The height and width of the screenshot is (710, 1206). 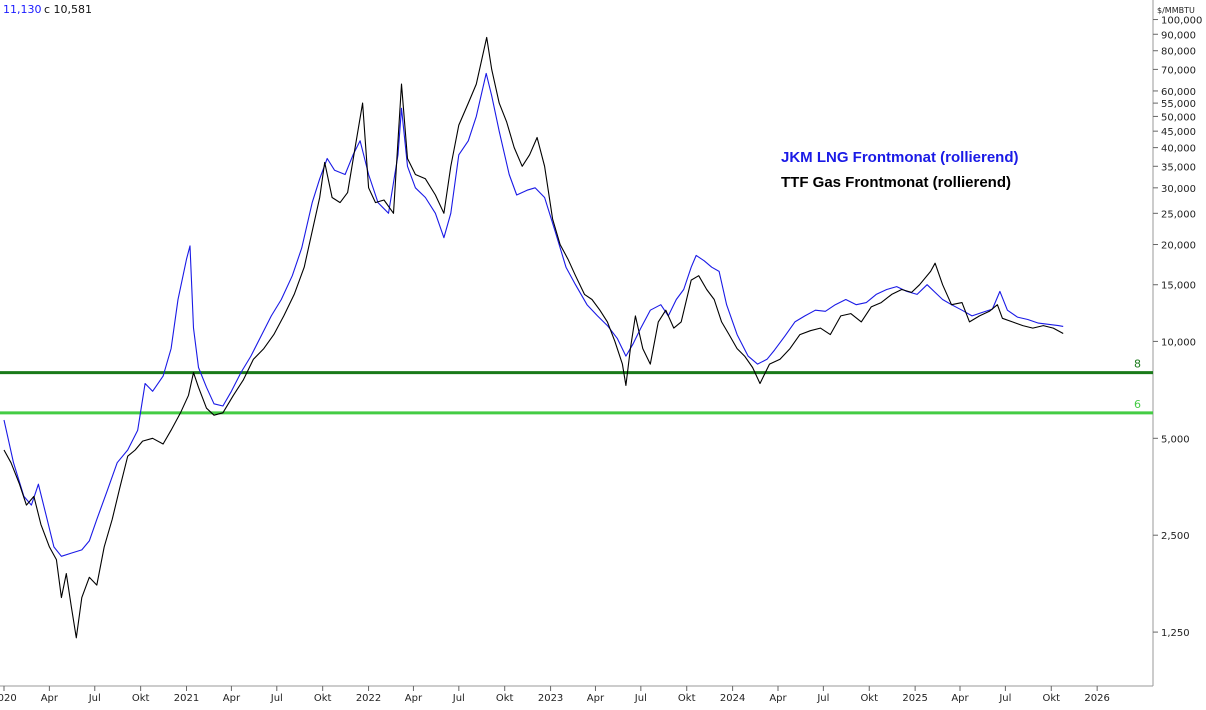 I want to click on legend-jkm: JKM LNG Frontmonat (rollierend), so click(x=900, y=157).